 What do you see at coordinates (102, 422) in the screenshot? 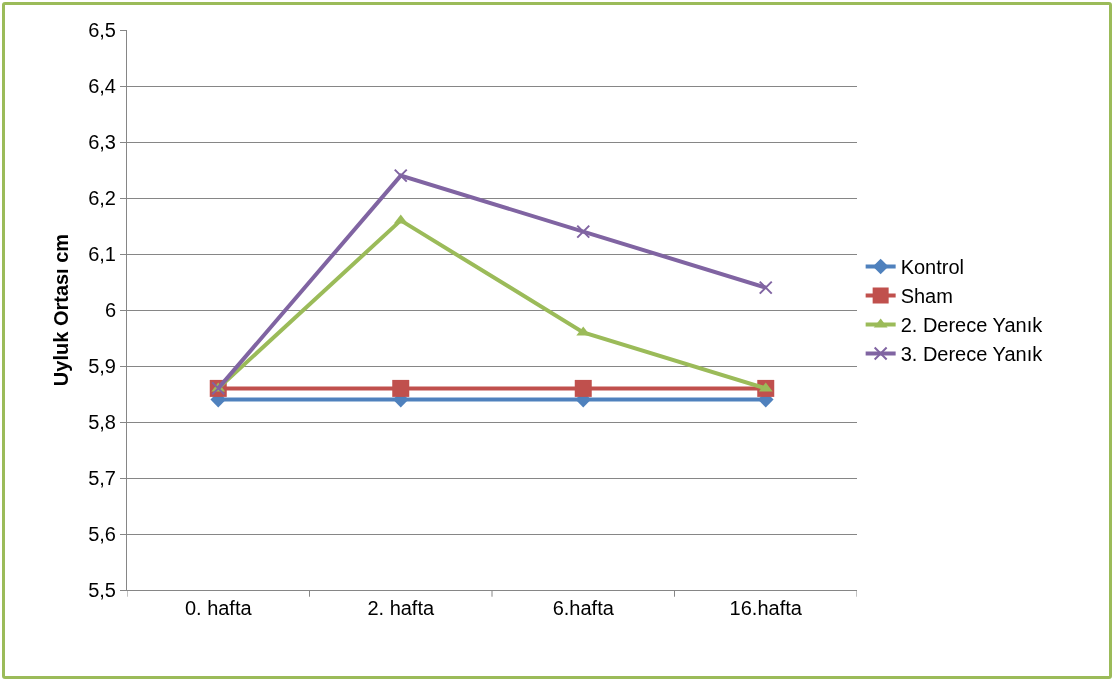
I see `y-tick-label: 5,8` at bounding box center [102, 422].